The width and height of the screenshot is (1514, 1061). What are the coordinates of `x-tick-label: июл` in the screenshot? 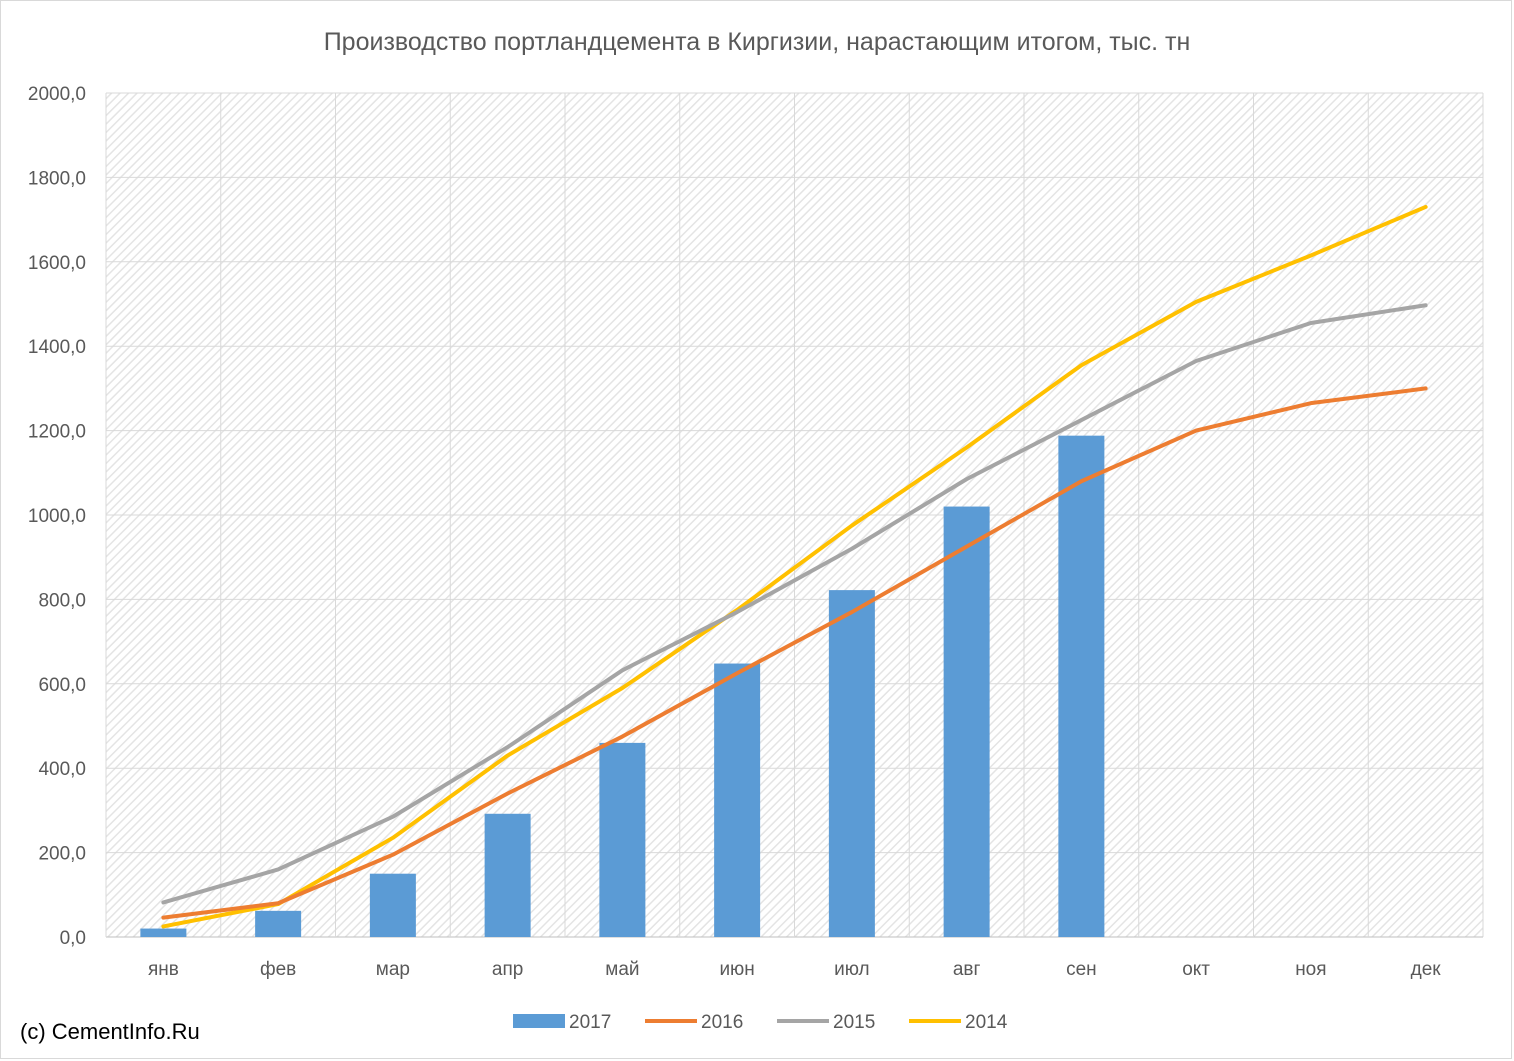 It's located at (852, 969).